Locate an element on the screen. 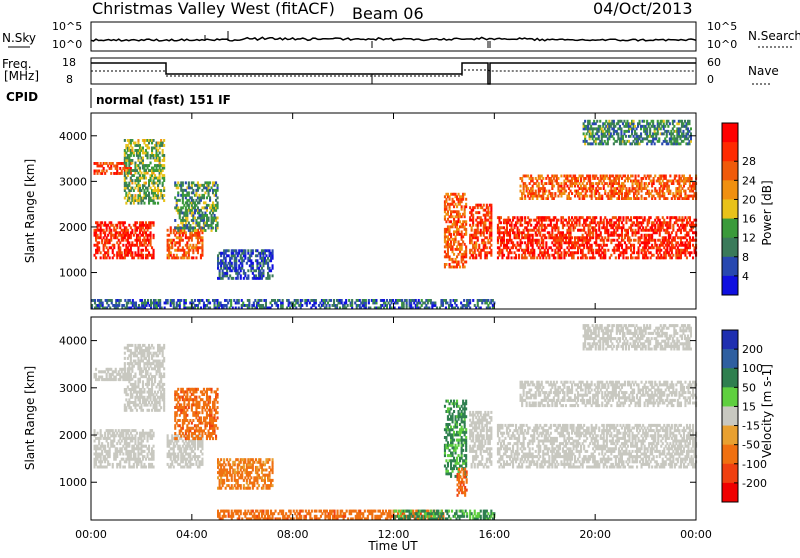  freq-strip: Freq. [MHz] 18 8 60 0 Nave is located at coordinates (390, 71).